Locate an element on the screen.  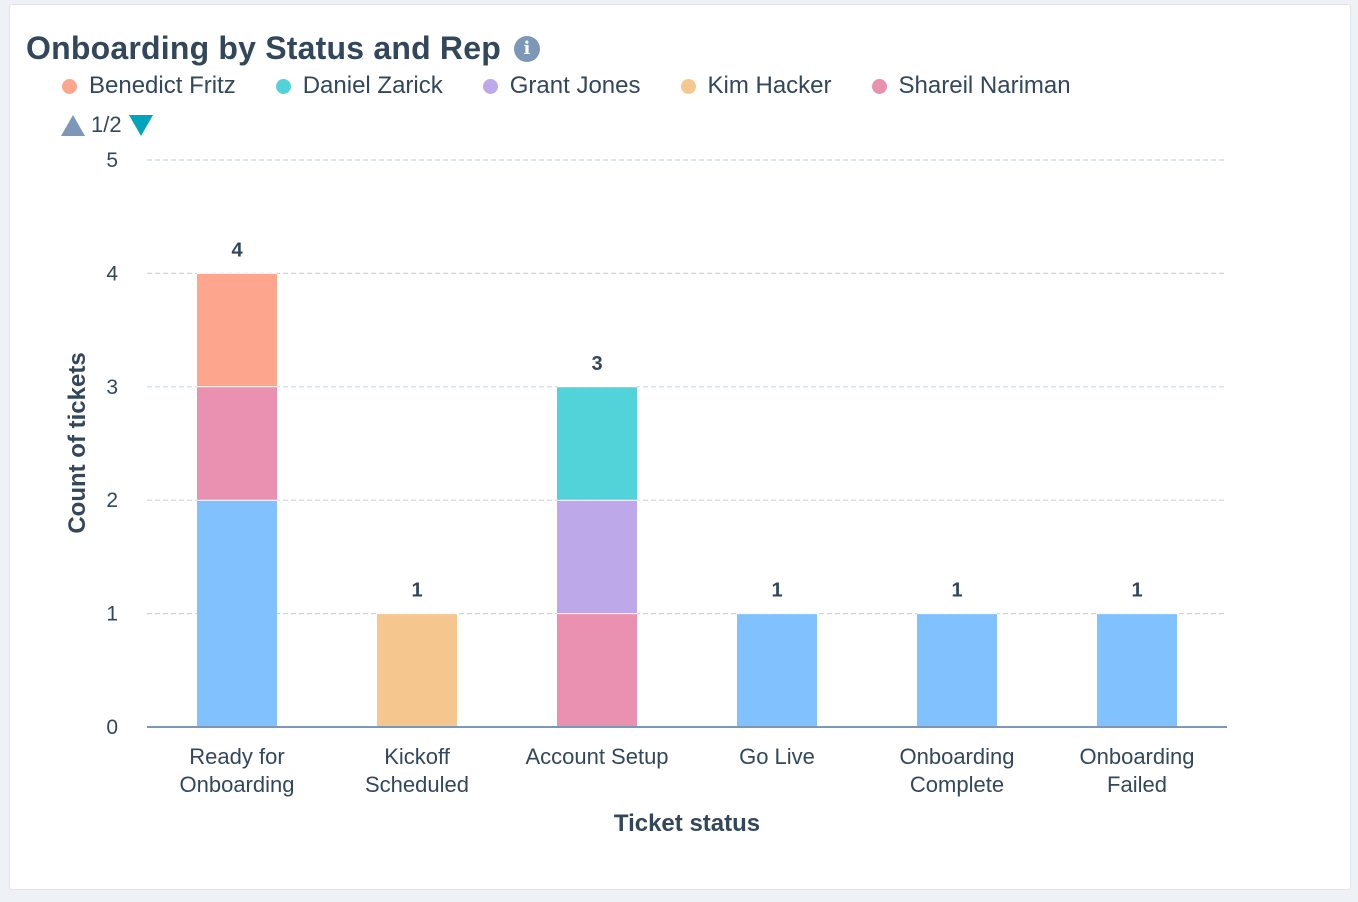
legend-item-benedict-fritz: Benedict Fritz is located at coordinates (149, 86).